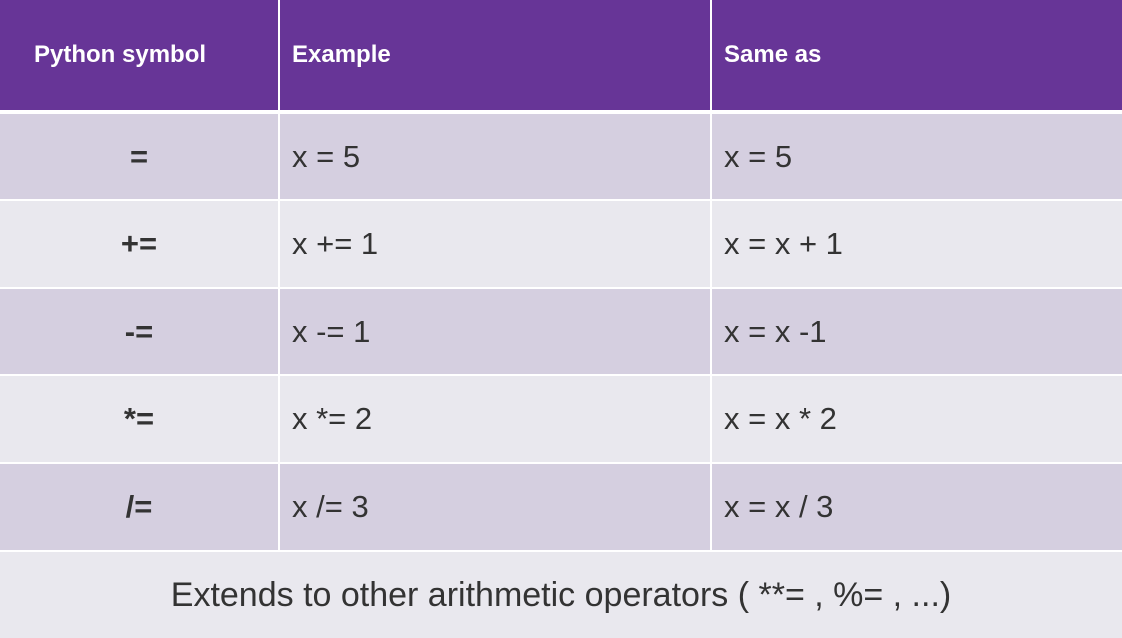 The width and height of the screenshot is (1122, 638). What do you see at coordinates (495, 331) in the screenshot?
I see `example-cell: x -= 1` at bounding box center [495, 331].